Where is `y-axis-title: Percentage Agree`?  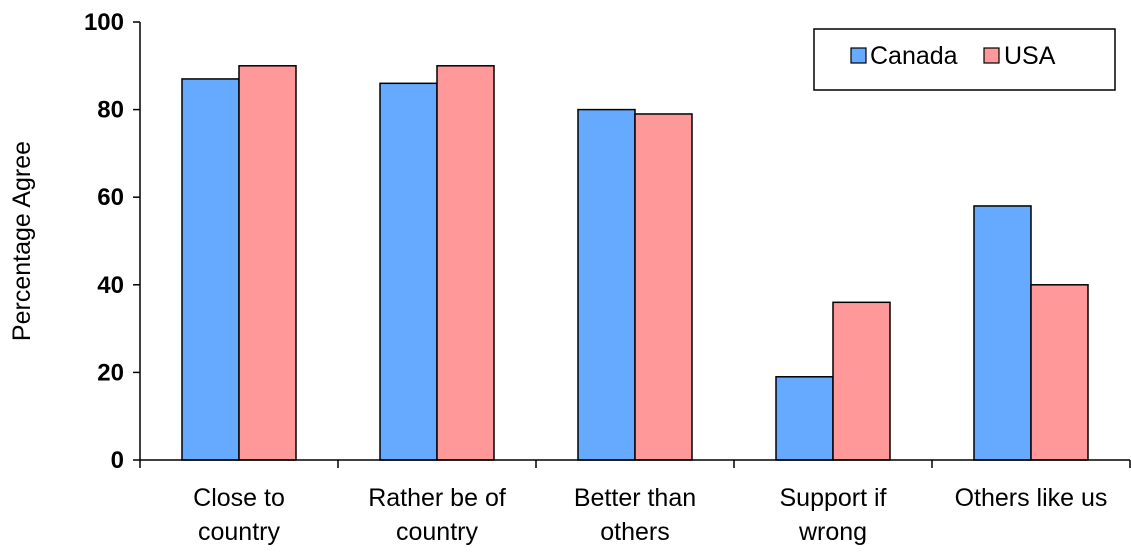 y-axis-title: Percentage Agree is located at coordinates (22, 241).